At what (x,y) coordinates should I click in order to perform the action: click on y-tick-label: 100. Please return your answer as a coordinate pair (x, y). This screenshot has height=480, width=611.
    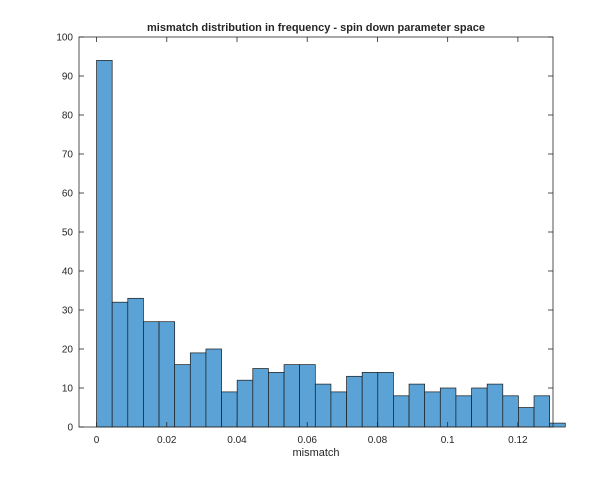
    Looking at the image, I should click on (64, 38).